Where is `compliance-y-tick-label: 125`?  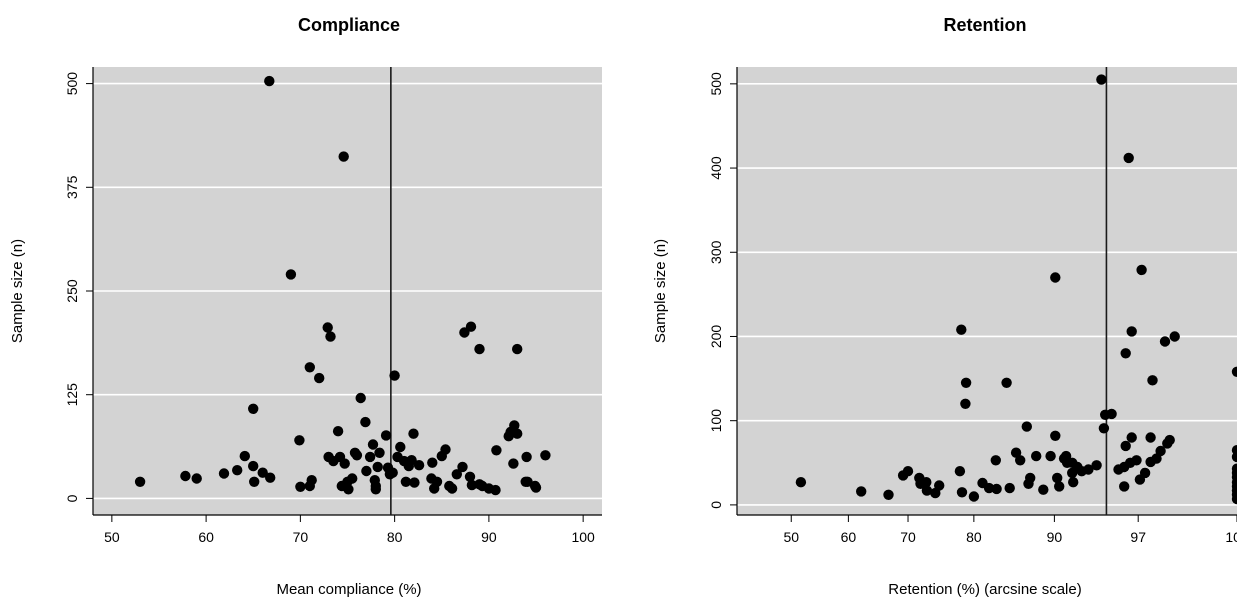
compliance-y-tick-label: 125 is located at coordinates (72, 395).